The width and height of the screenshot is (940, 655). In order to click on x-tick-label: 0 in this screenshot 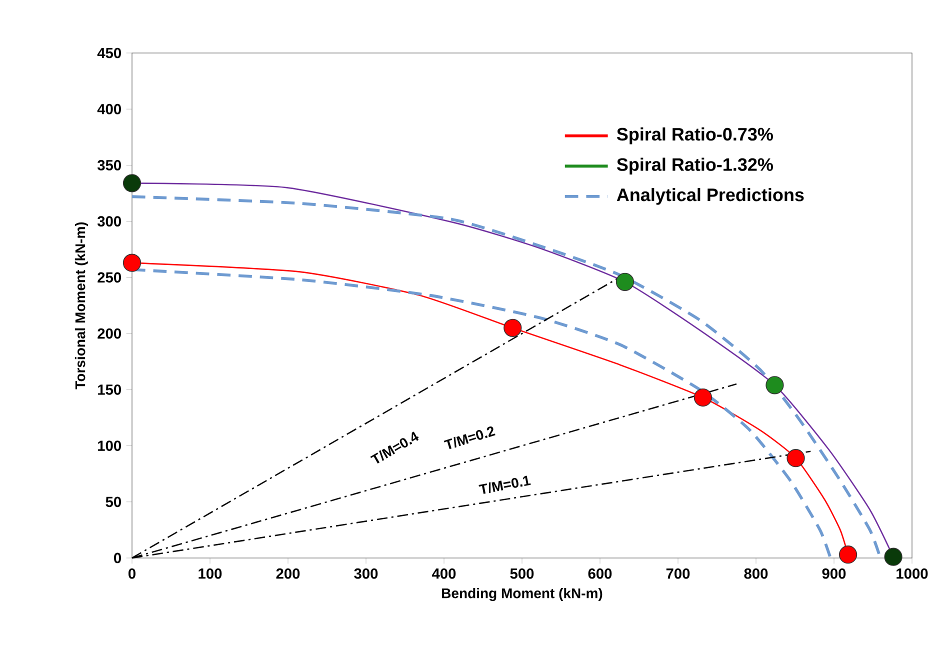, I will do `click(132, 573)`.